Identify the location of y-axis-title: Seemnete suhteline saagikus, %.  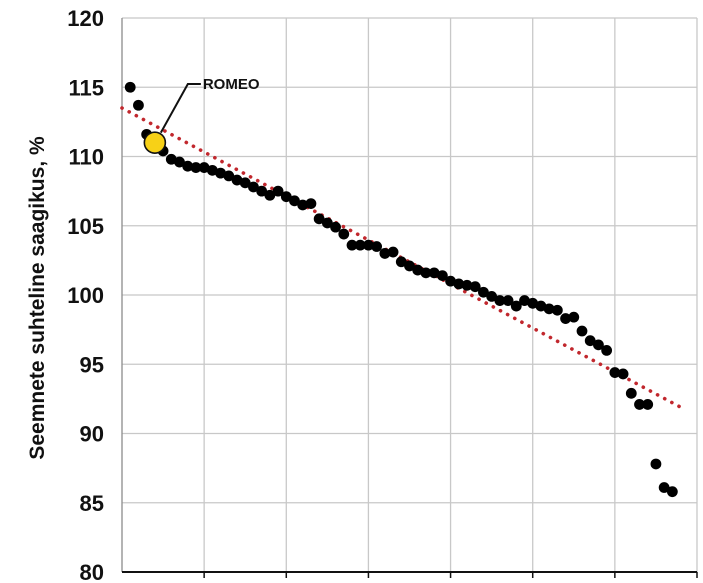
(37, 298).